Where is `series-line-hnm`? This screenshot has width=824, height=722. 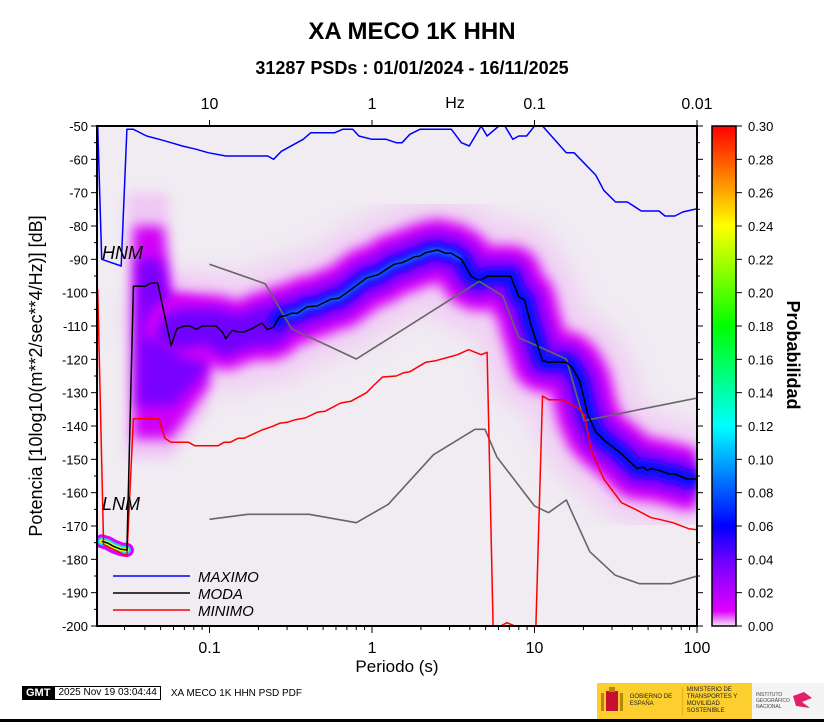
series-line-hnm is located at coordinates (453, 342).